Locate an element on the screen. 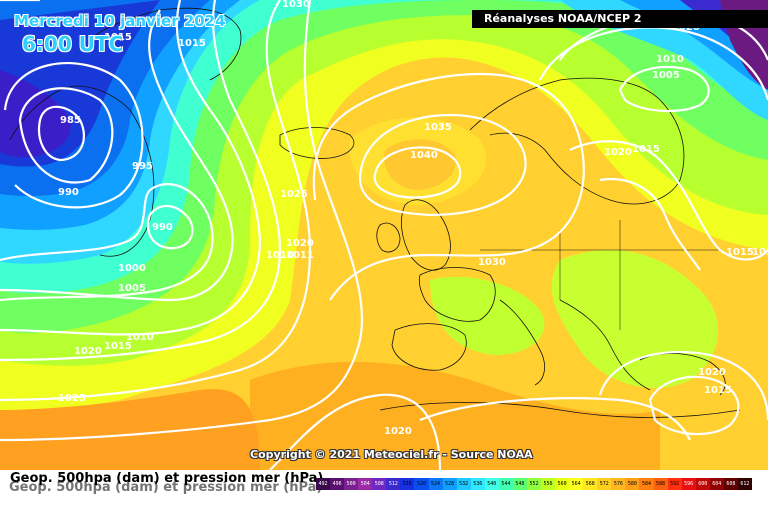  color-scale-tick: 584 is located at coordinates (646, 484).